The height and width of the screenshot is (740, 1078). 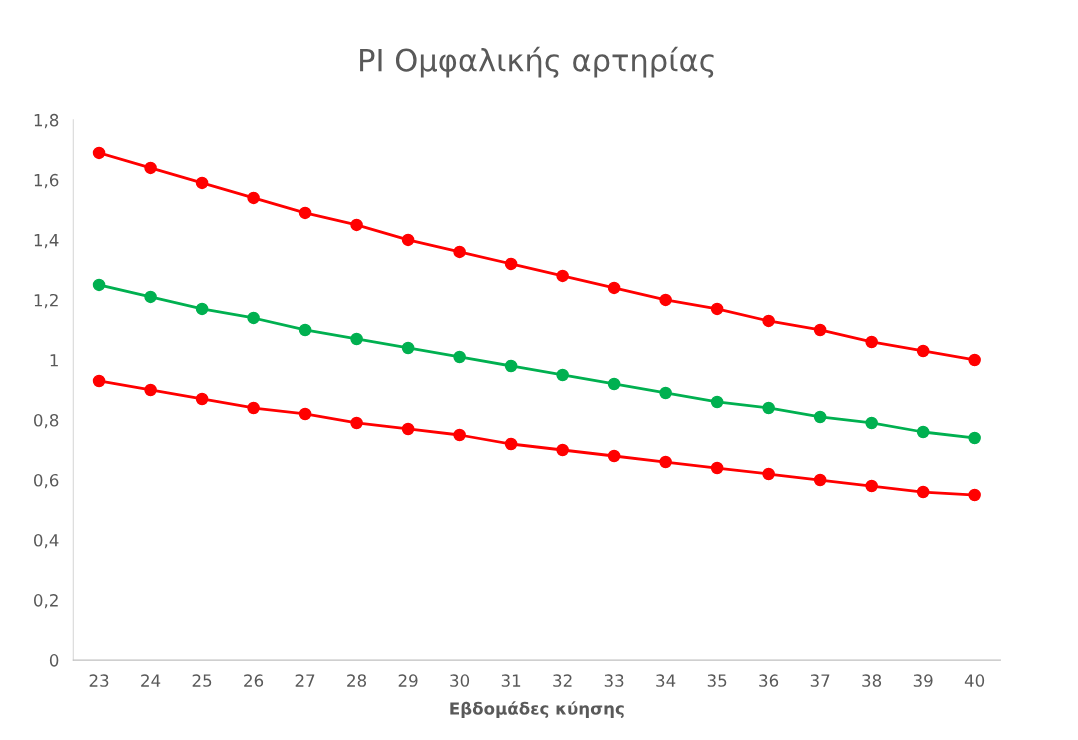 I want to click on y-tick-label: 1,4, so click(x=46, y=241).